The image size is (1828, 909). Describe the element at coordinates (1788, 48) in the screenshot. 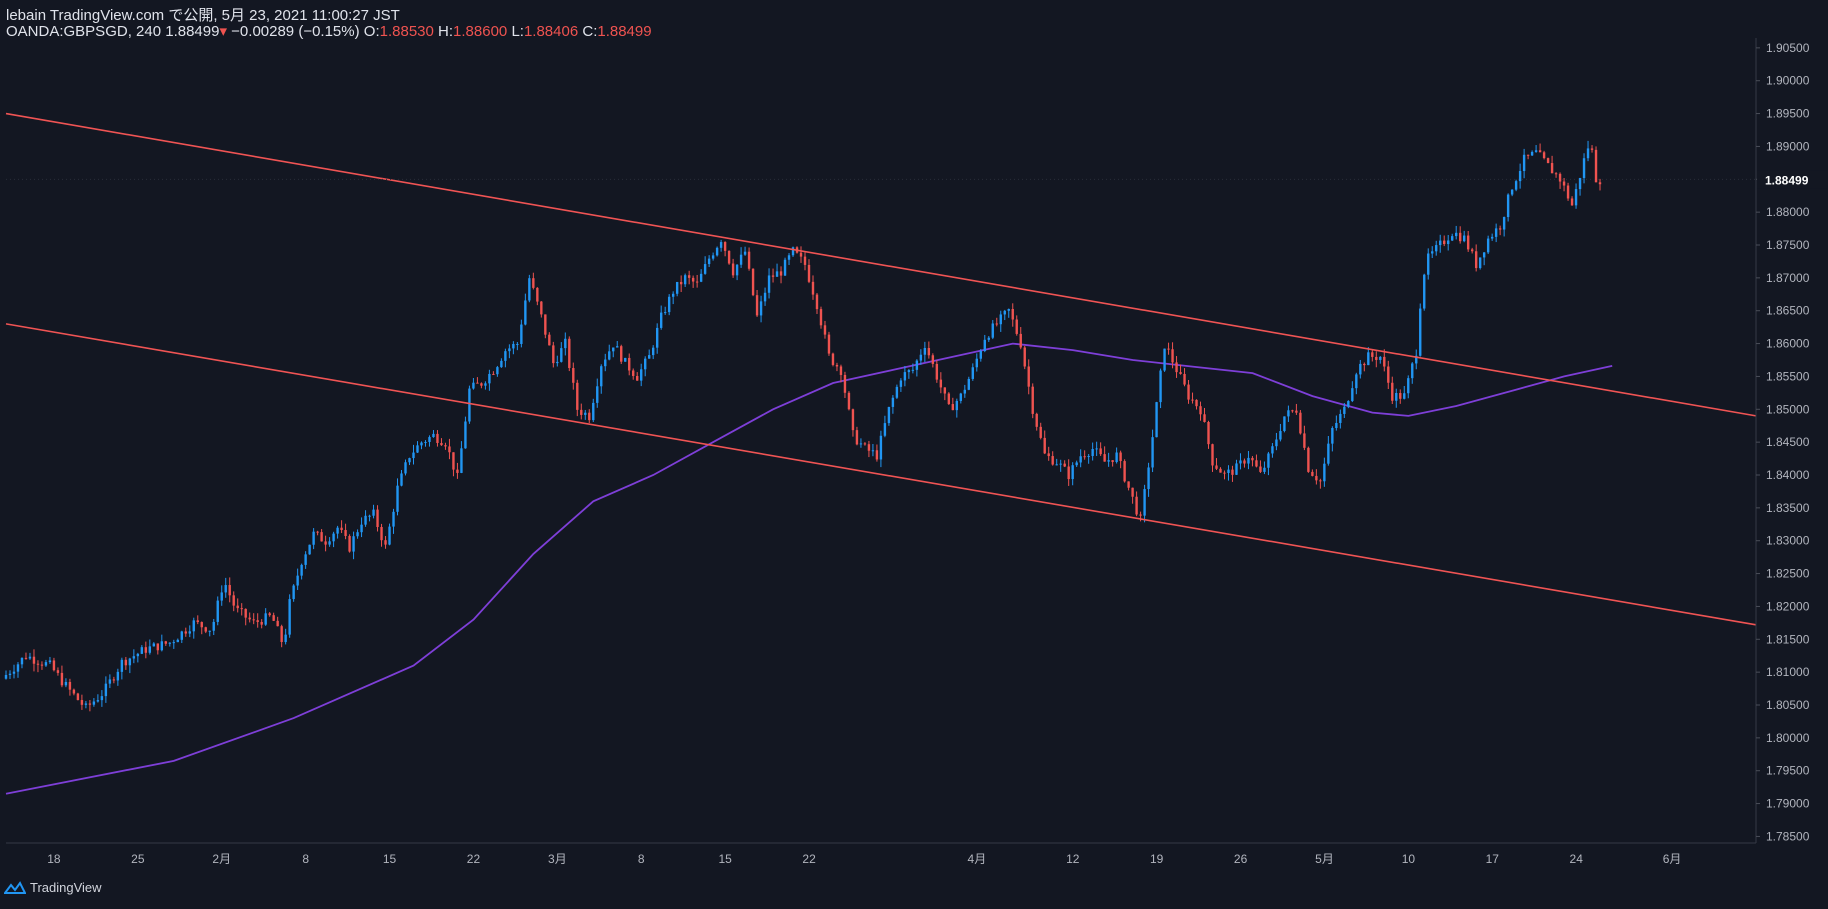

I see `y-tick-label: 1.90500` at that location.